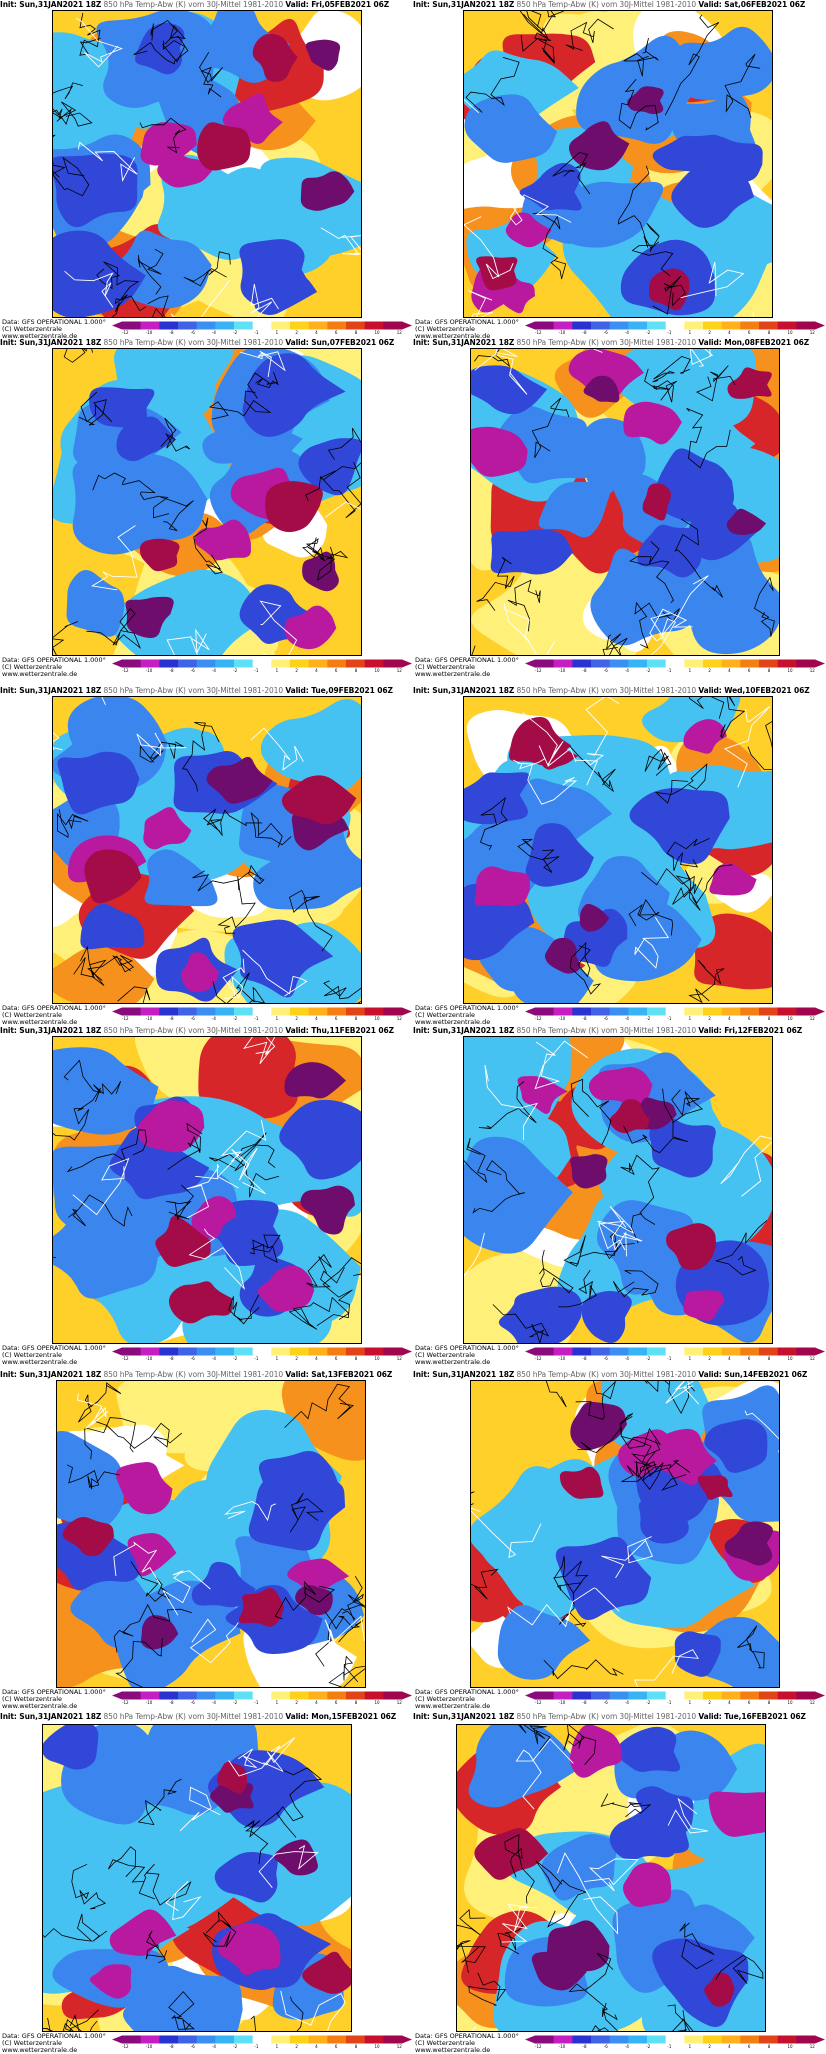 The image size is (826, 2054). What do you see at coordinates (584, 332) in the screenshot?
I see `legend-tick: -8` at bounding box center [584, 332].